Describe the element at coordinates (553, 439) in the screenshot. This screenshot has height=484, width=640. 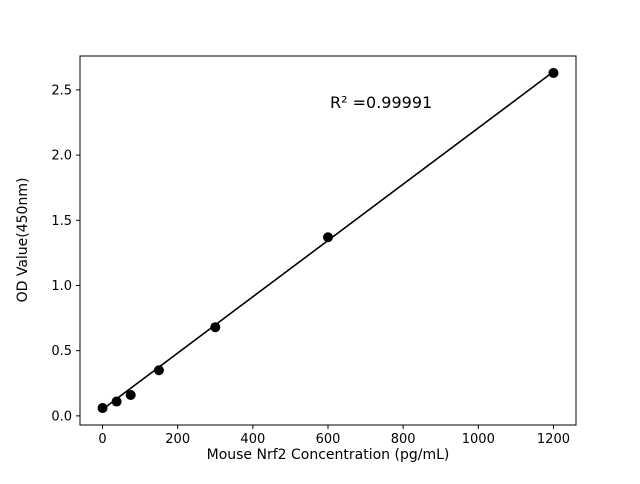
I see `x-tick-label: 1200` at that location.